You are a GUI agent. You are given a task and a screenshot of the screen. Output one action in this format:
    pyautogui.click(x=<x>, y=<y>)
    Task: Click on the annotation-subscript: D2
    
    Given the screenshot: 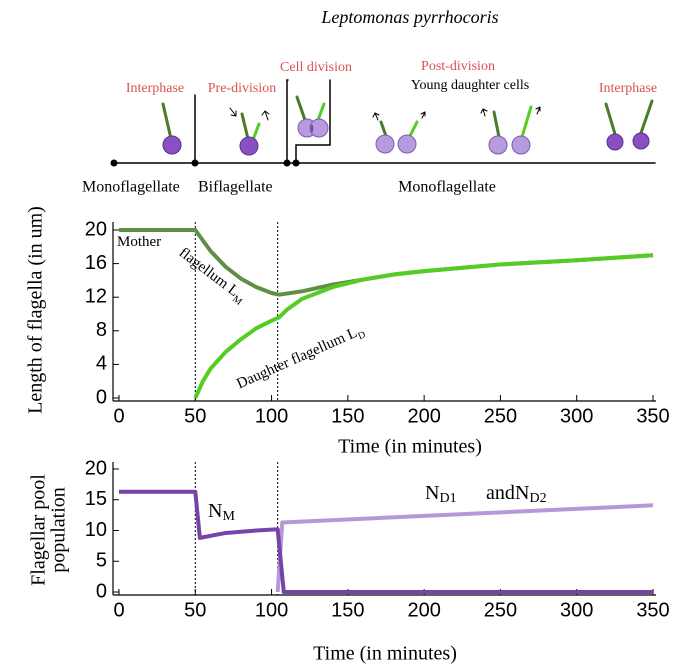 What is the action you would take?
    pyautogui.click(x=537, y=498)
    